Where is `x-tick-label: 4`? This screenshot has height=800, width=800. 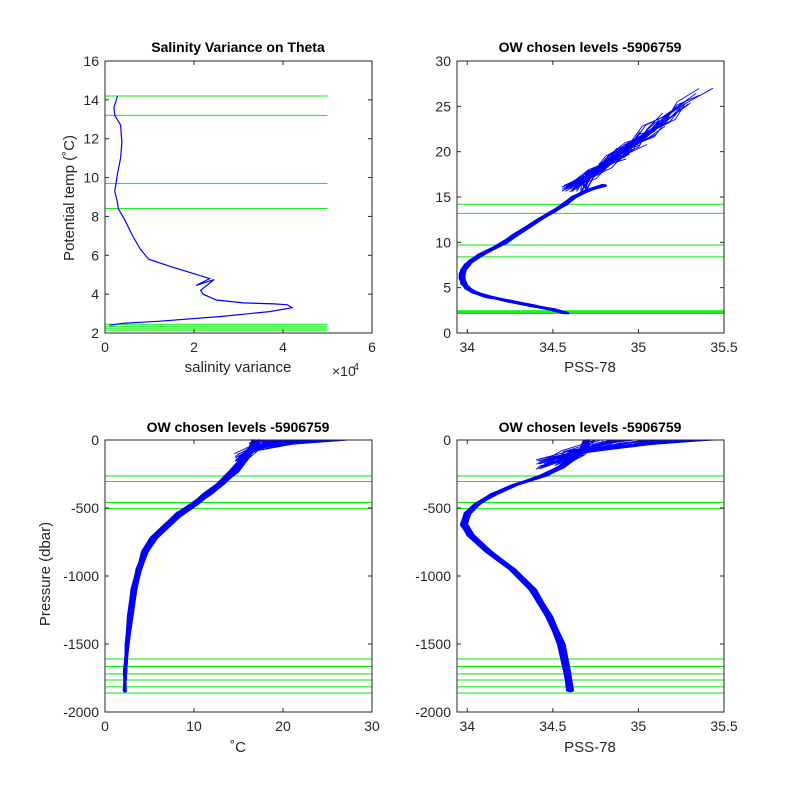 x-tick-label: 4 is located at coordinates (283, 347).